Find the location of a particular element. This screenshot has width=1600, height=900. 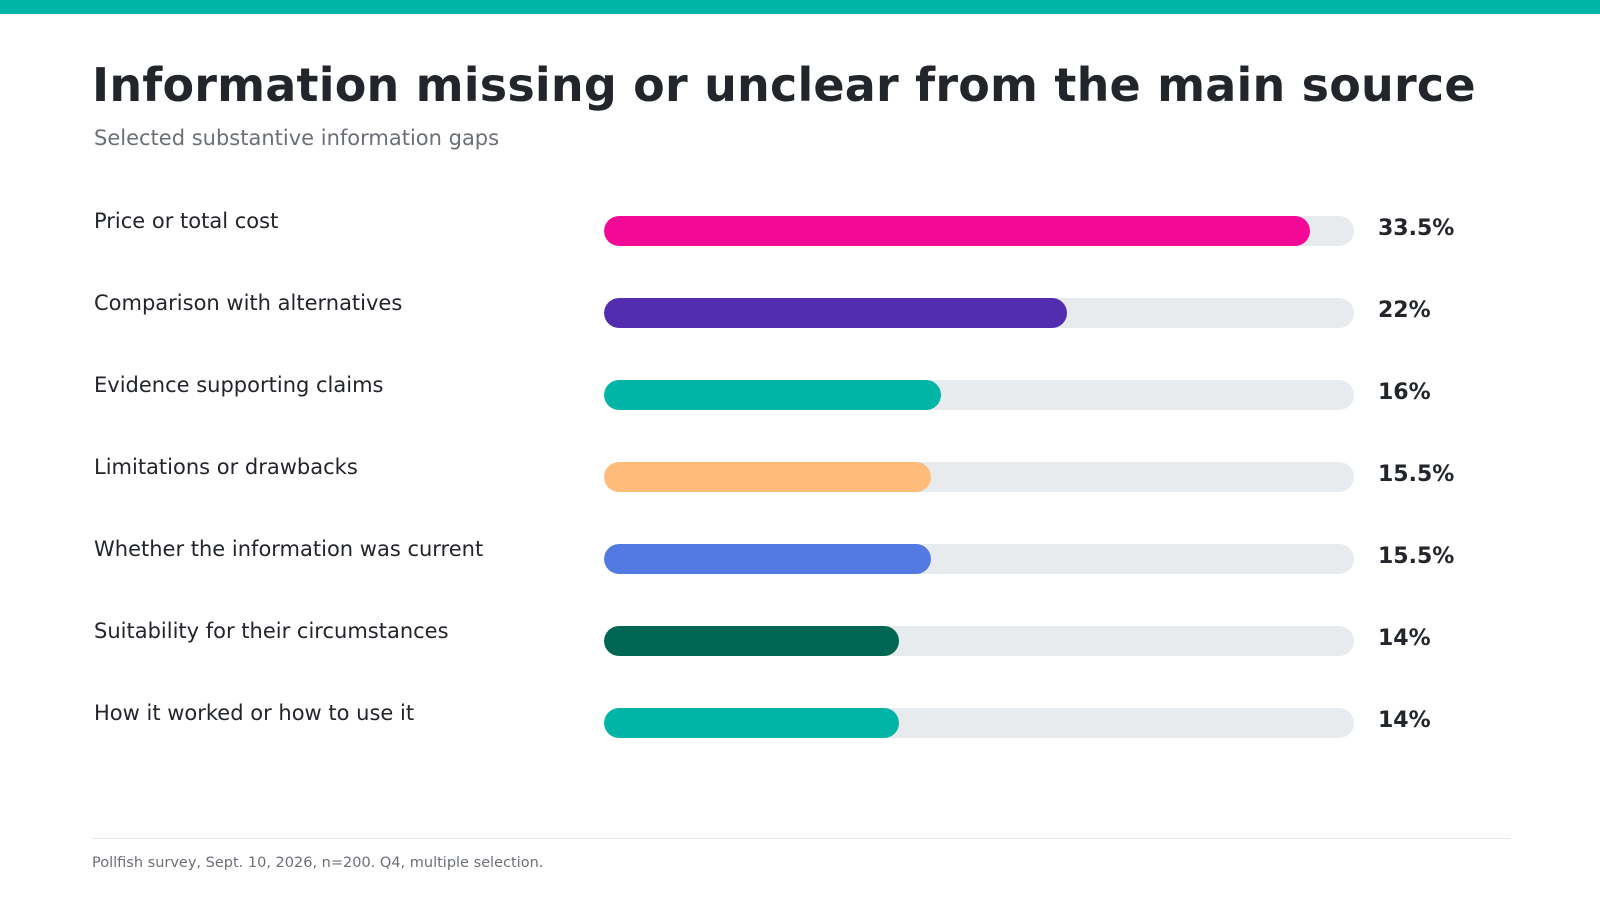

category-label: Price or total cost is located at coordinates (186, 221).